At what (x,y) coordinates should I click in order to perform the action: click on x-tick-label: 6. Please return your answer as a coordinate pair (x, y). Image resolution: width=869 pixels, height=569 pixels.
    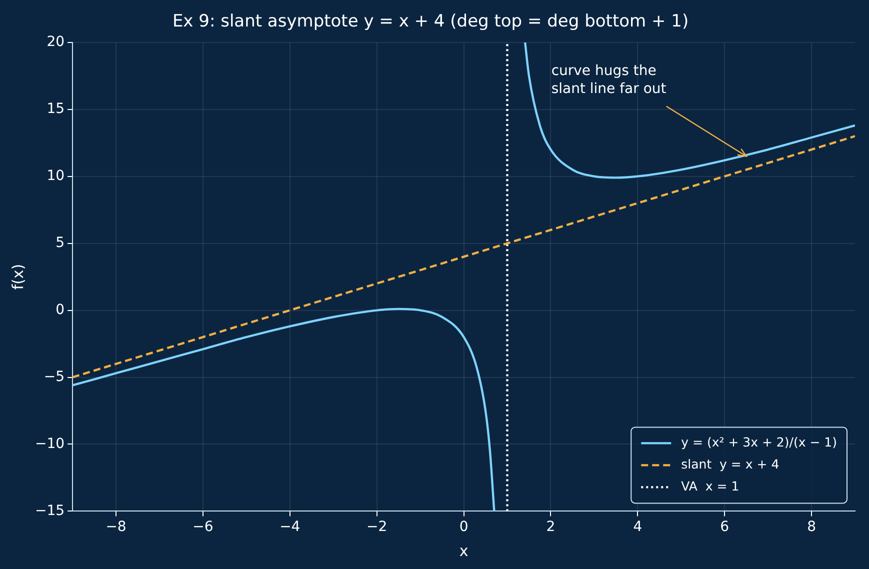
    Looking at the image, I should click on (725, 527).